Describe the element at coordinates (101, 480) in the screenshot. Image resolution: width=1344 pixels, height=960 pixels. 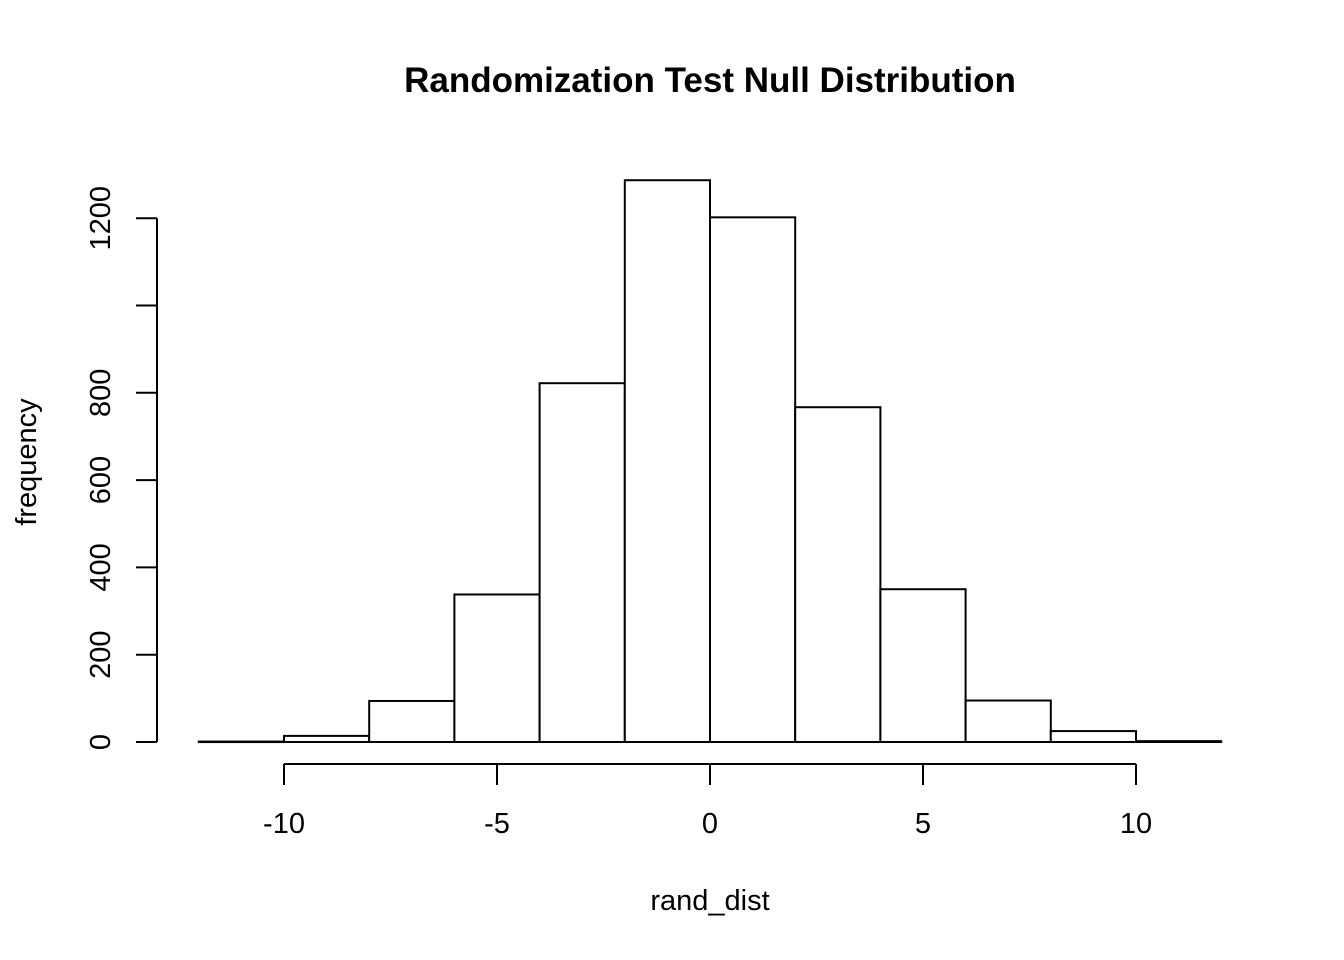
I see `y-tick-label: 600` at that location.